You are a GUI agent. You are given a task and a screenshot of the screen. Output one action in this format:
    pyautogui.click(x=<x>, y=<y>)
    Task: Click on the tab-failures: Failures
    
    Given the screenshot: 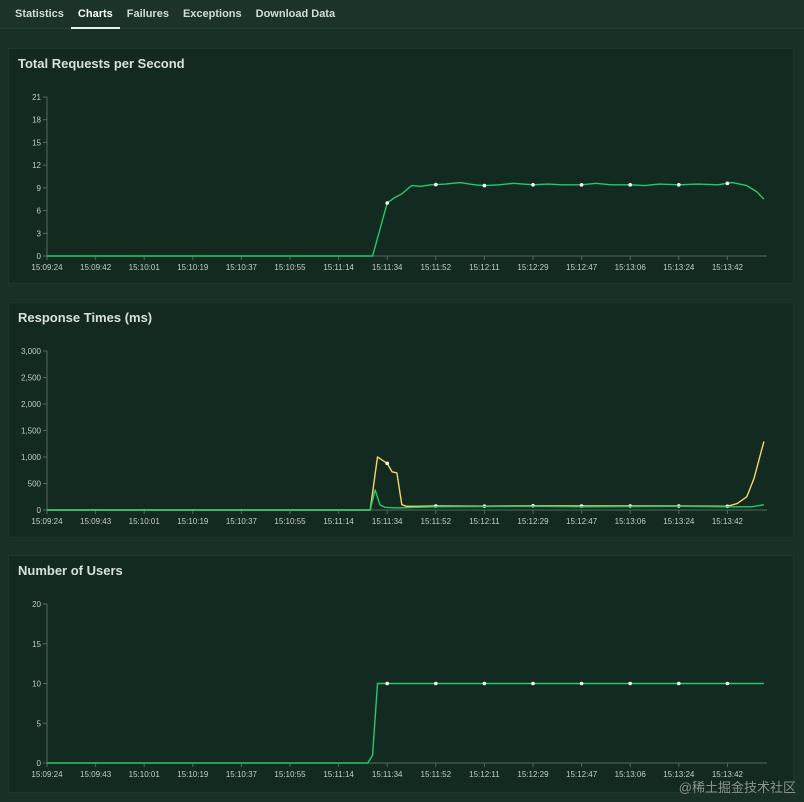 What is the action you would take?
    pyautogui.click(x=147, y=13)
    